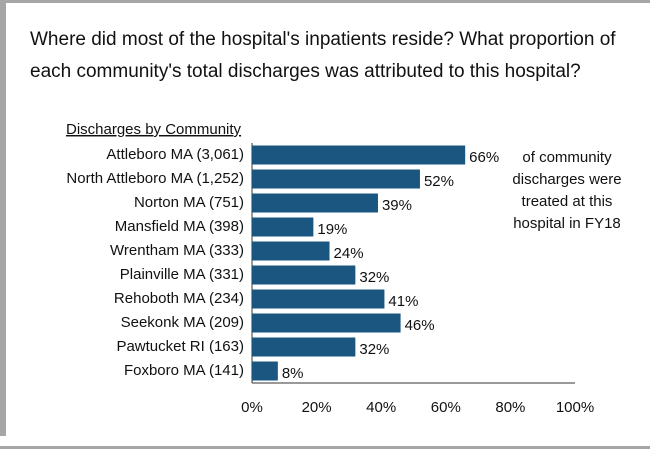 The width and height of the screenshot is (650, 451). What do you see at coordinates (325, 1) in the screenshot?
I see `frame-top` at bounding box center [325, 1].